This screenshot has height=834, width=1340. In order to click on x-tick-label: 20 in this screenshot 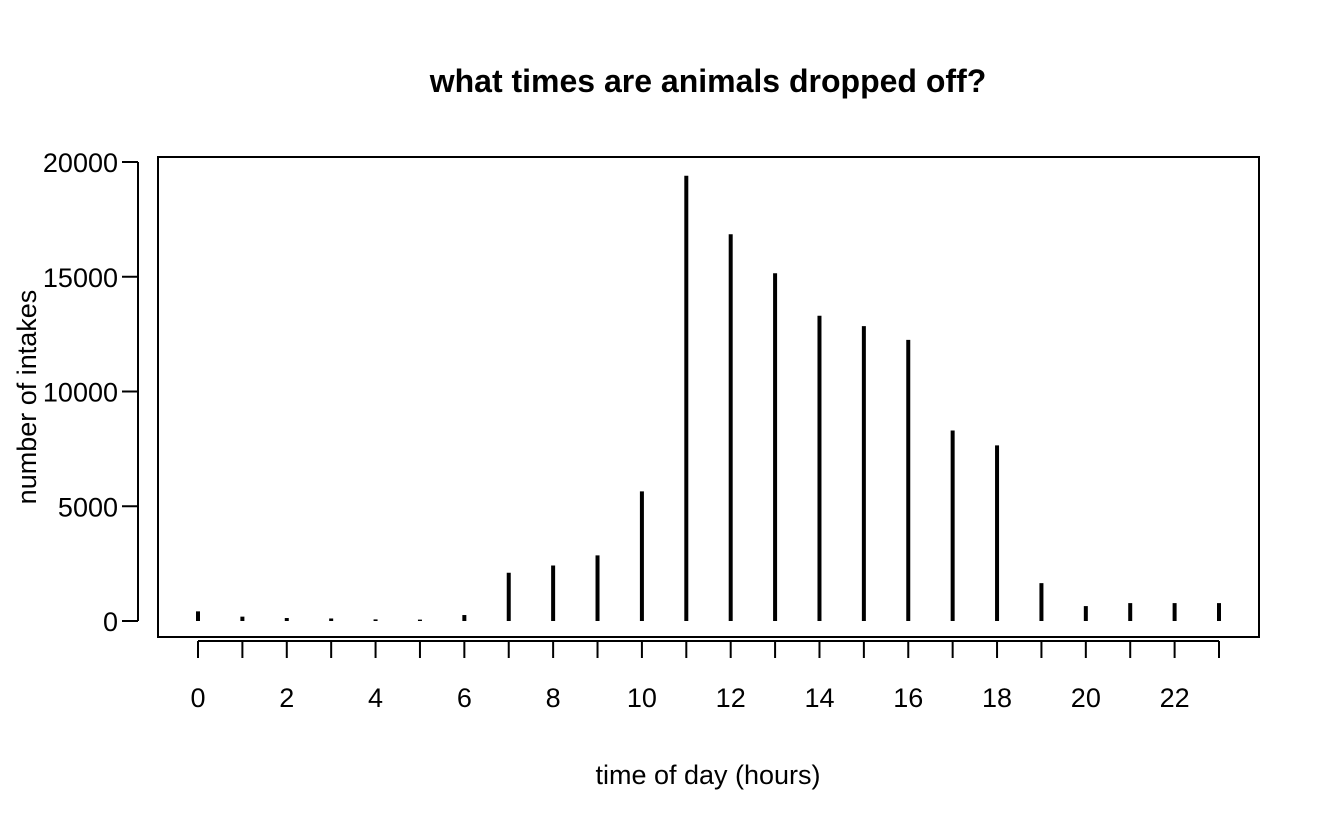, I will do `click(1086, 698)`.